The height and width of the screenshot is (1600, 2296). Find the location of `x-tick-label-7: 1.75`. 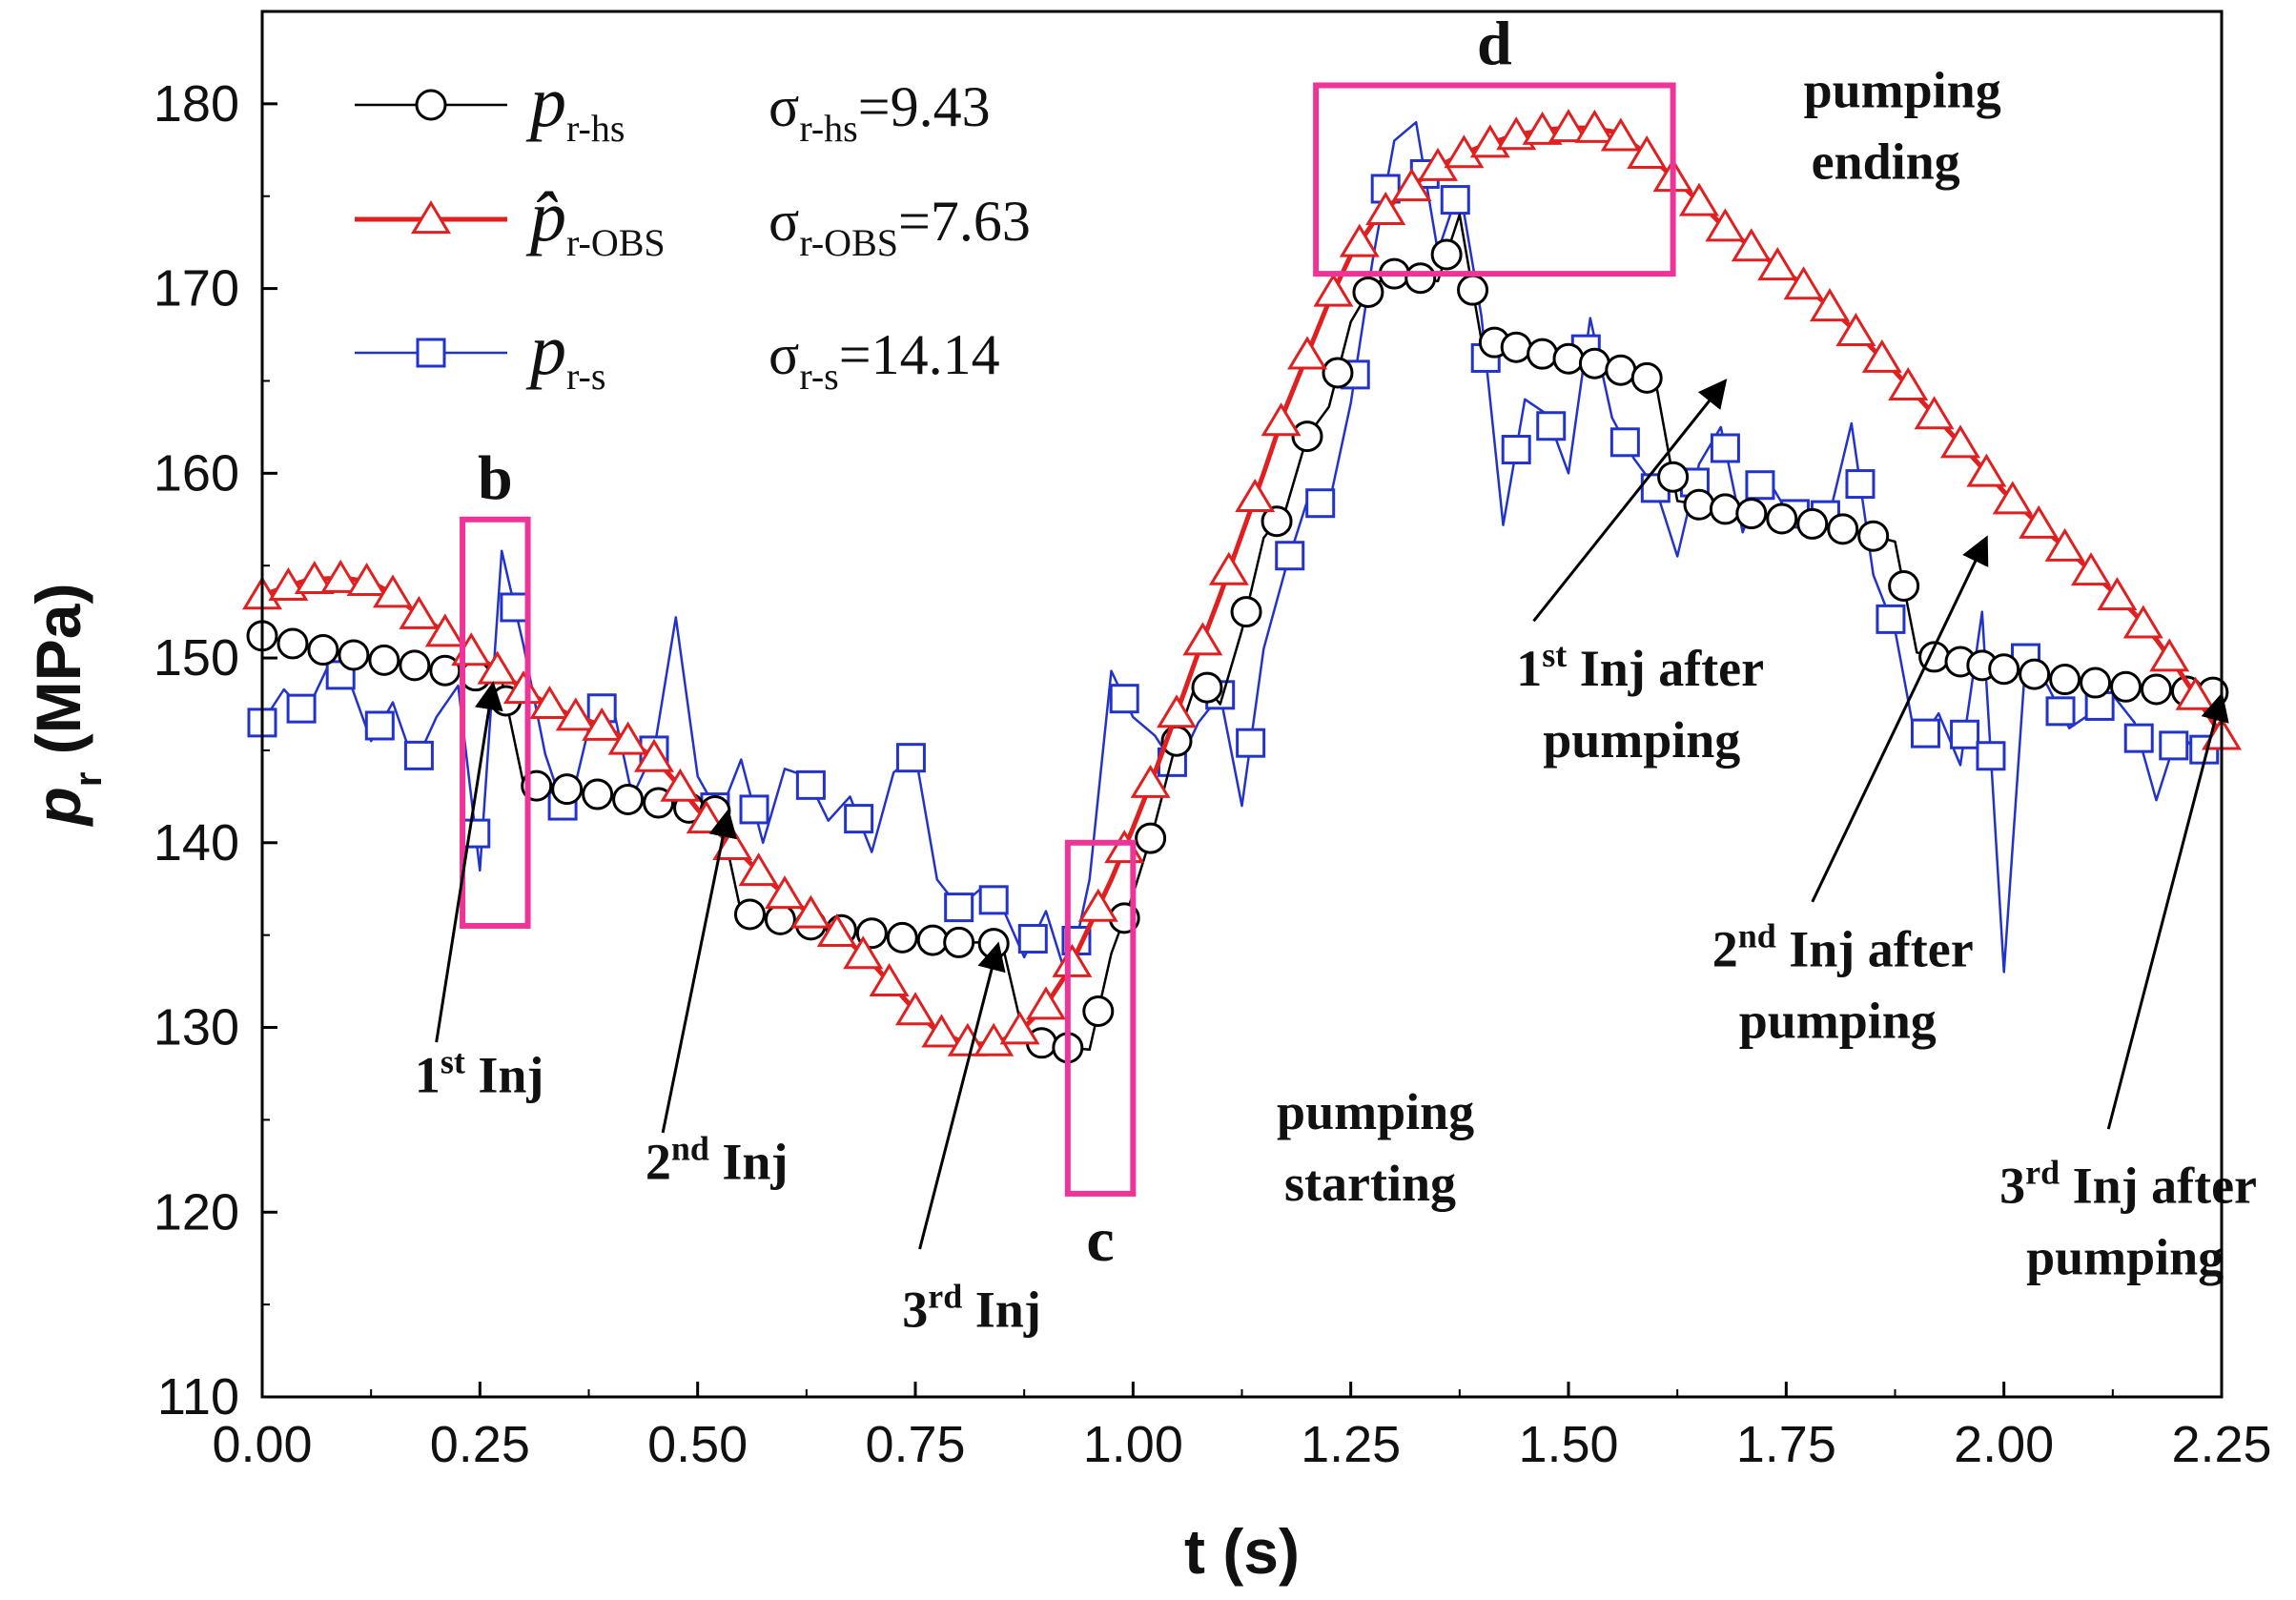

x-tick-label-7: 1.75 is located at coordinates (1786, 1445).